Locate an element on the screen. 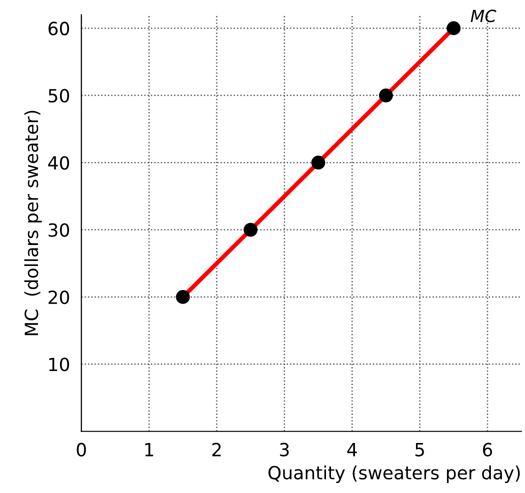 Image resolution: width=525 pixels, height=493 pixels. x-tick-label: 3 is located at coordinates (284, 449).